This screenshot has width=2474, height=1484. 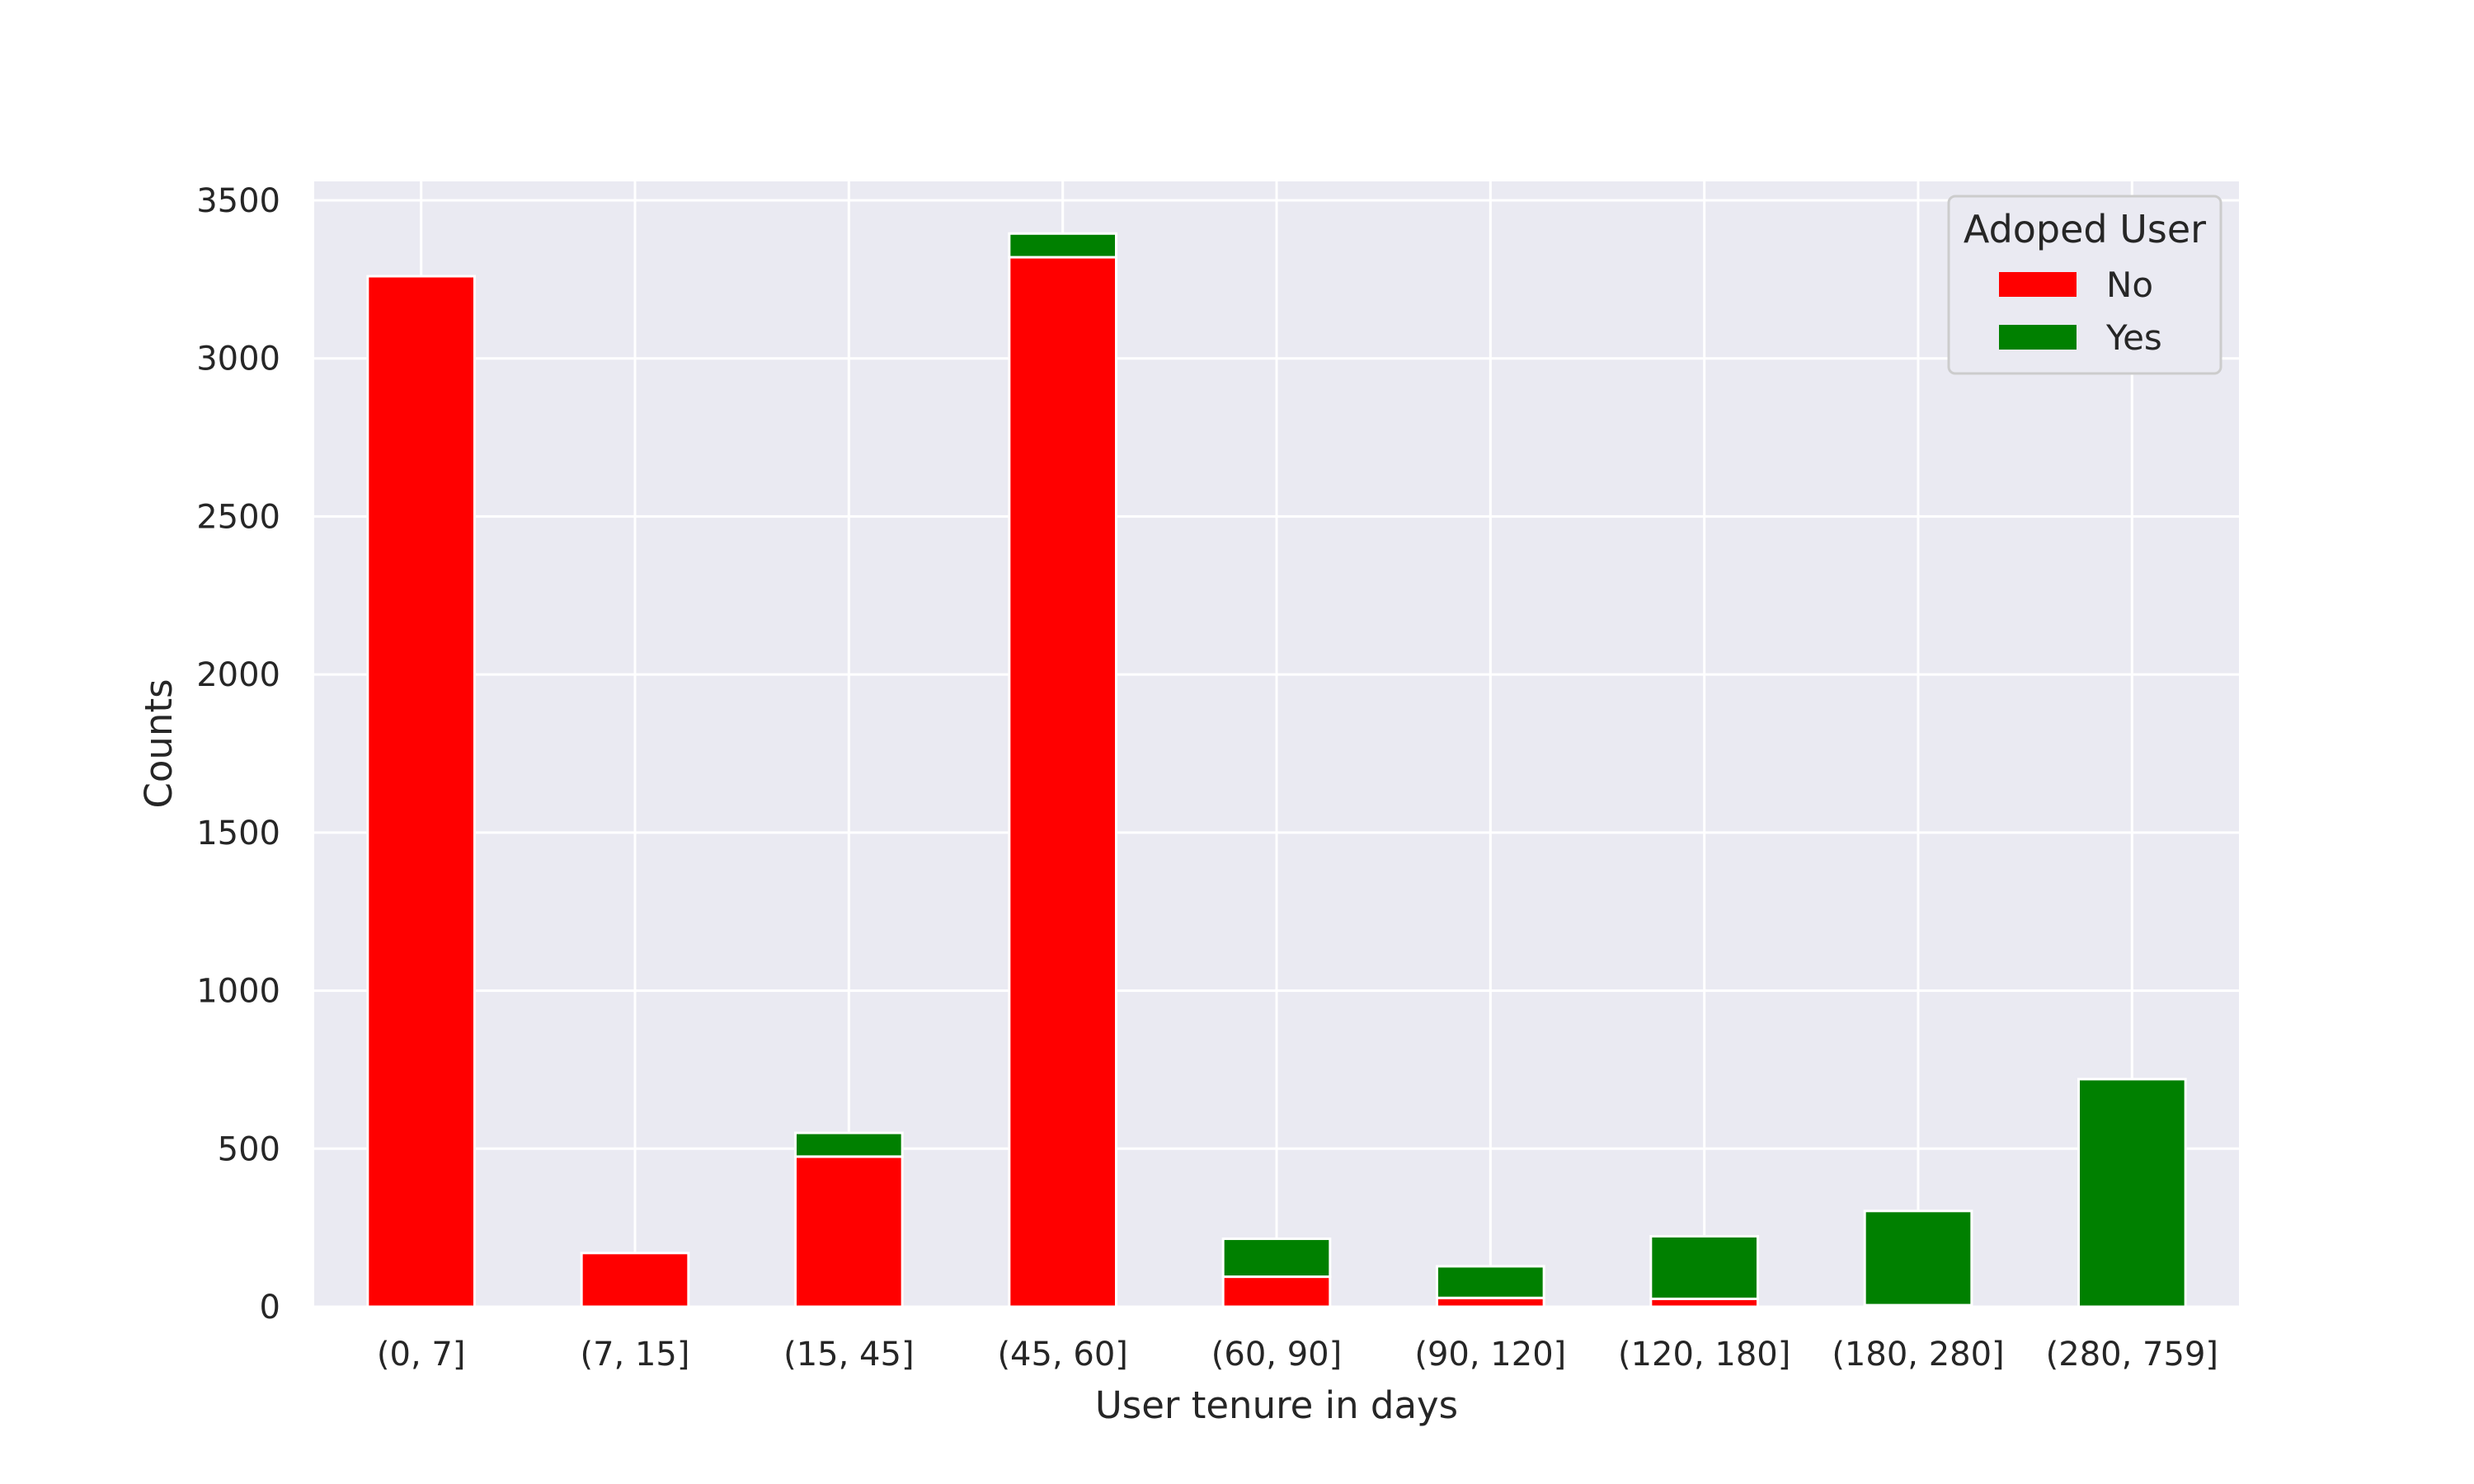 What do you see at coordinates (1276, 1405) in the screenshot?
I see `x-axis-label: User tenure in days` at bounding box center [1276, 1405].